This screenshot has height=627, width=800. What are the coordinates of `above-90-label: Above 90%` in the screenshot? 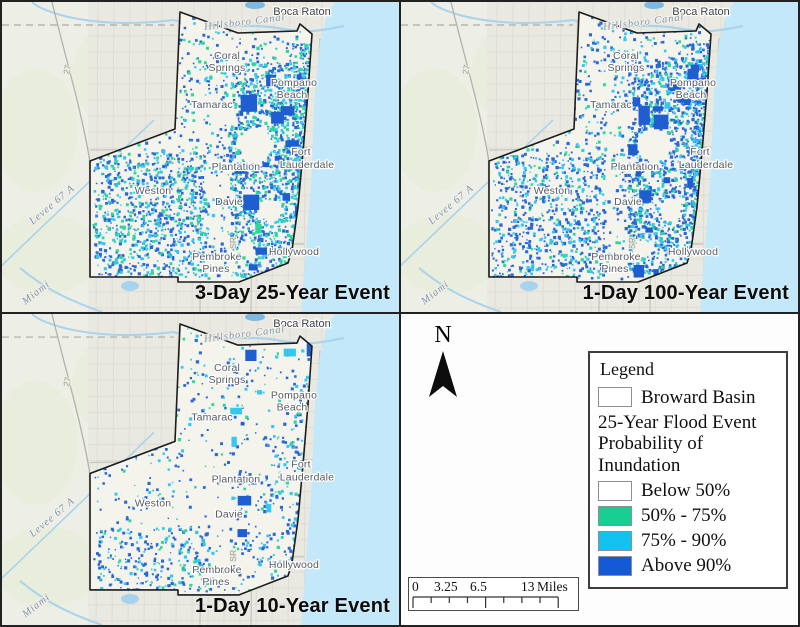 It's located at (686, 566).